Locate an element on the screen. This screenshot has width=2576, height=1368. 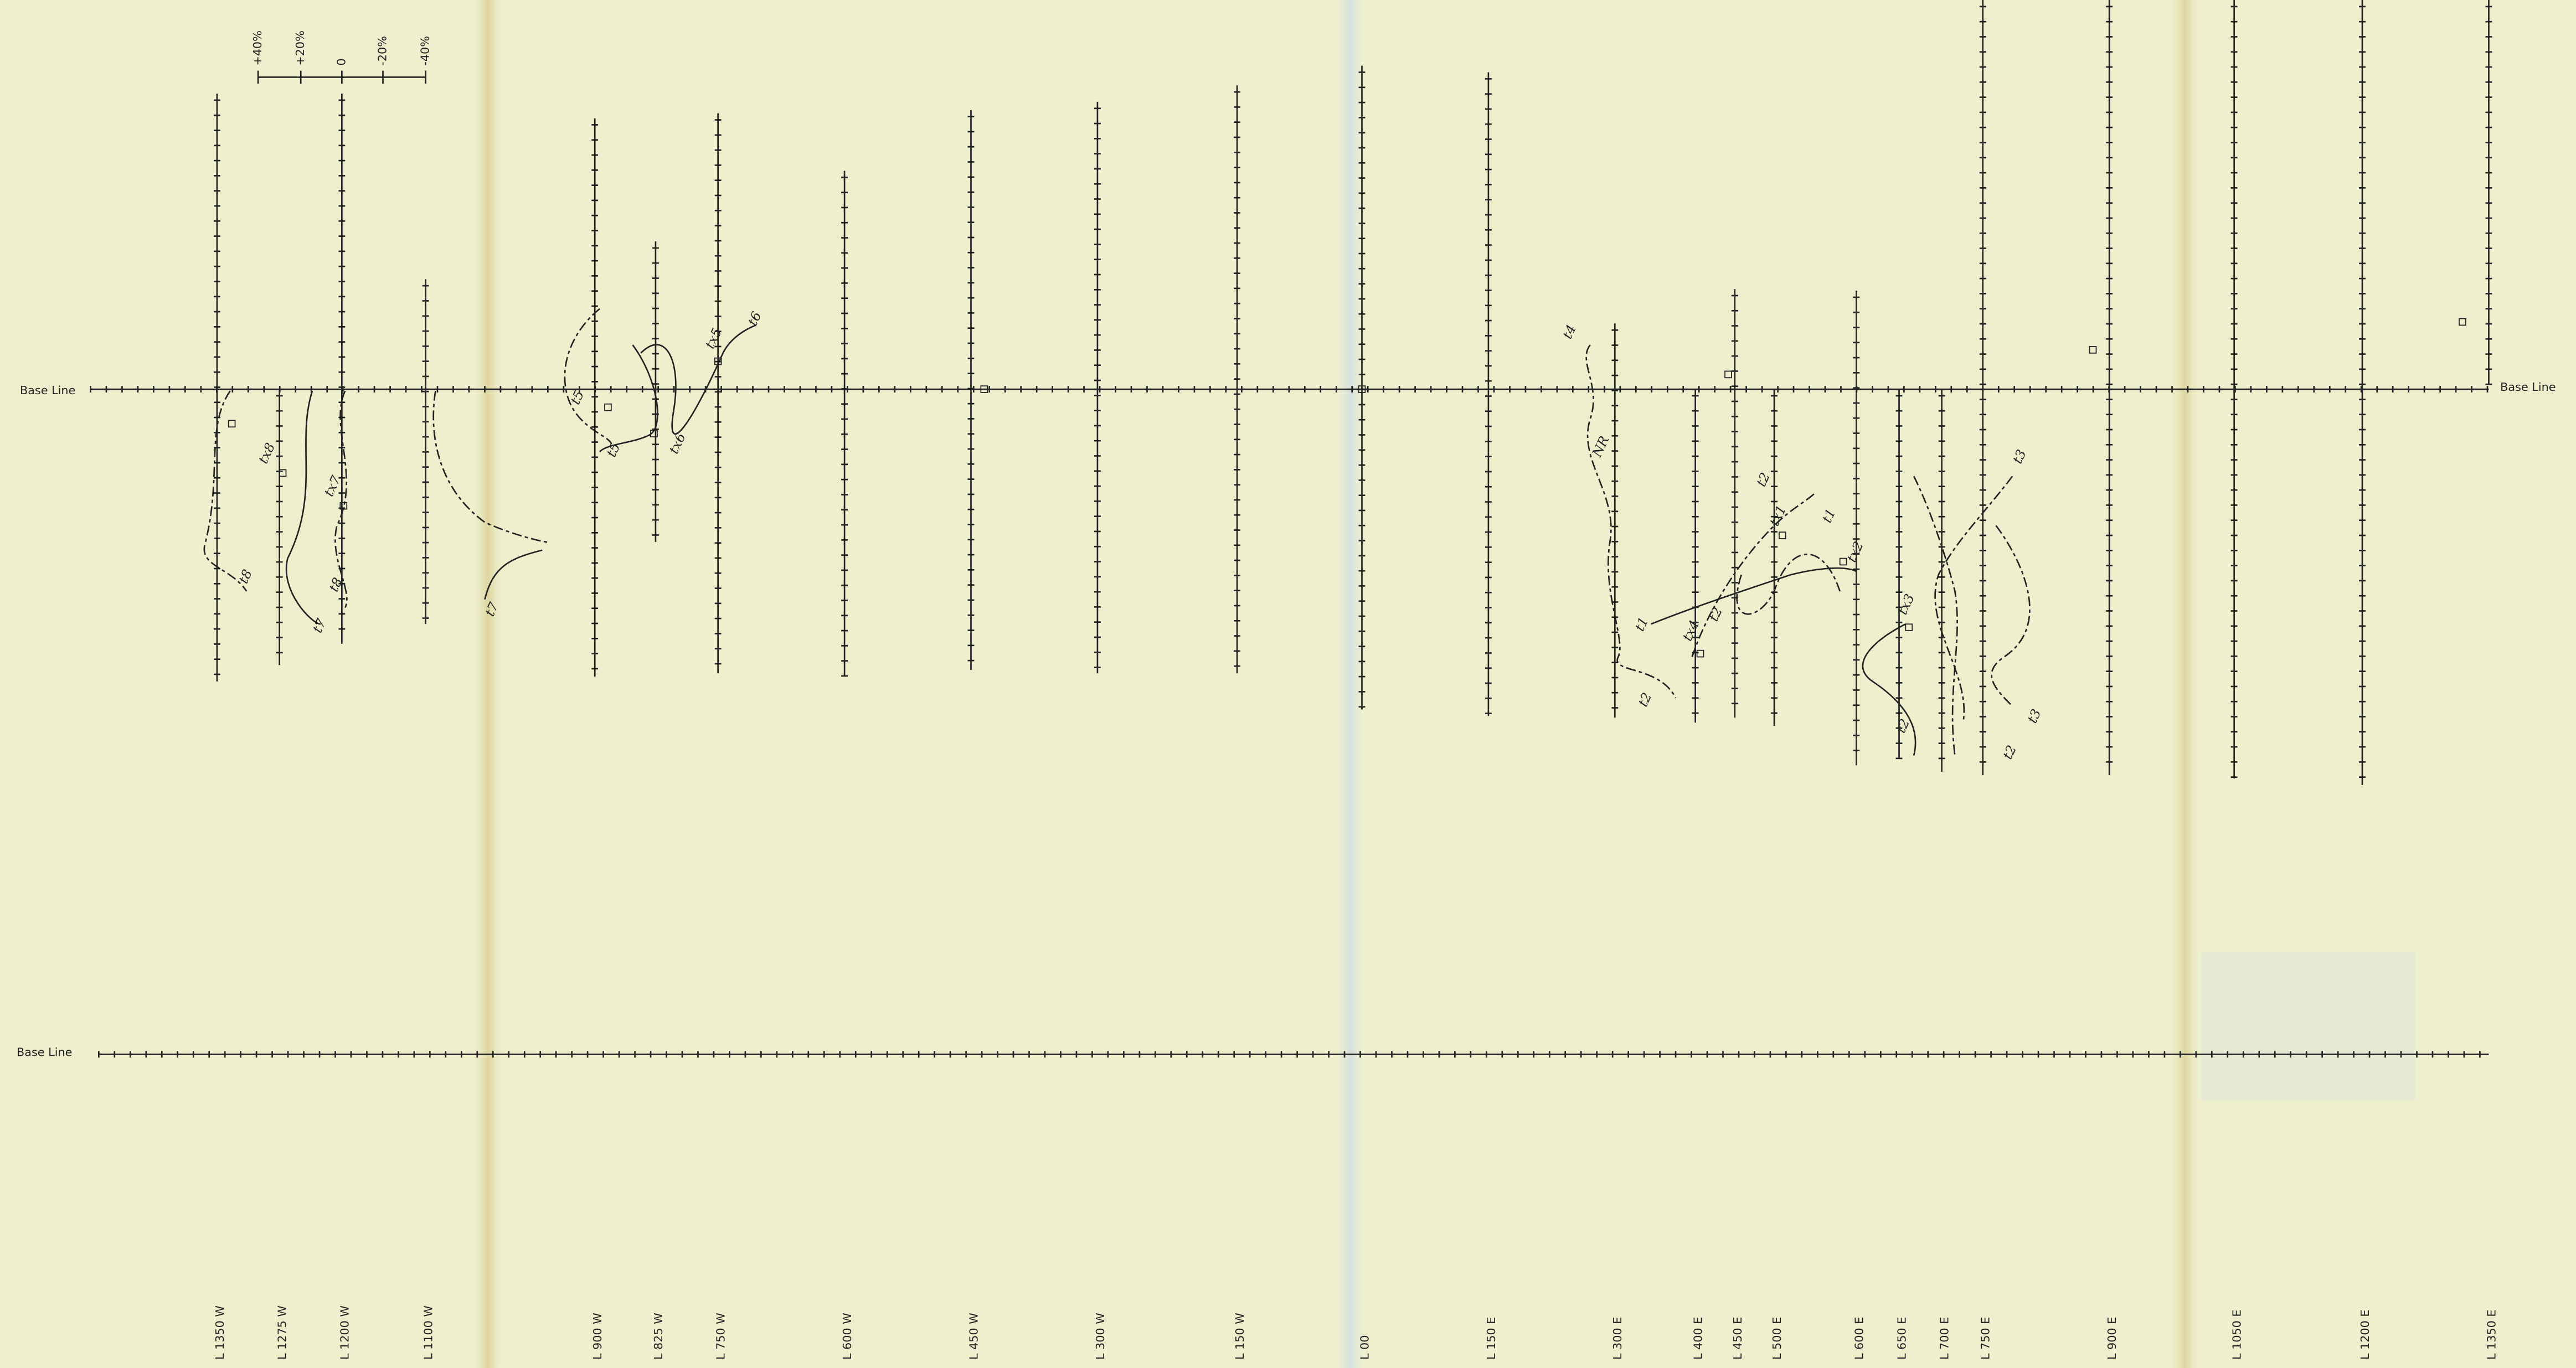
line-label: L 700 E is located at coordinates (1944, 1338).